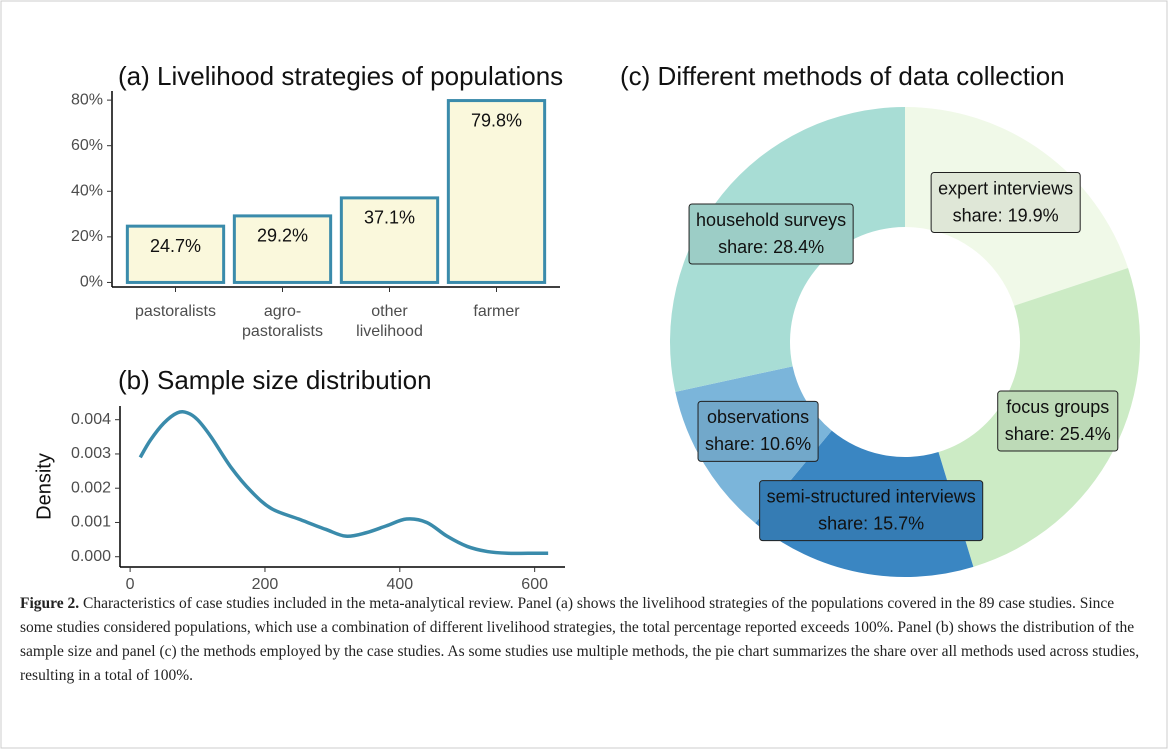  What do you see at coordinates (389, 331) in the screenshot?
I see `x-tick-line: livelihood` at bounding box center [389, 331].